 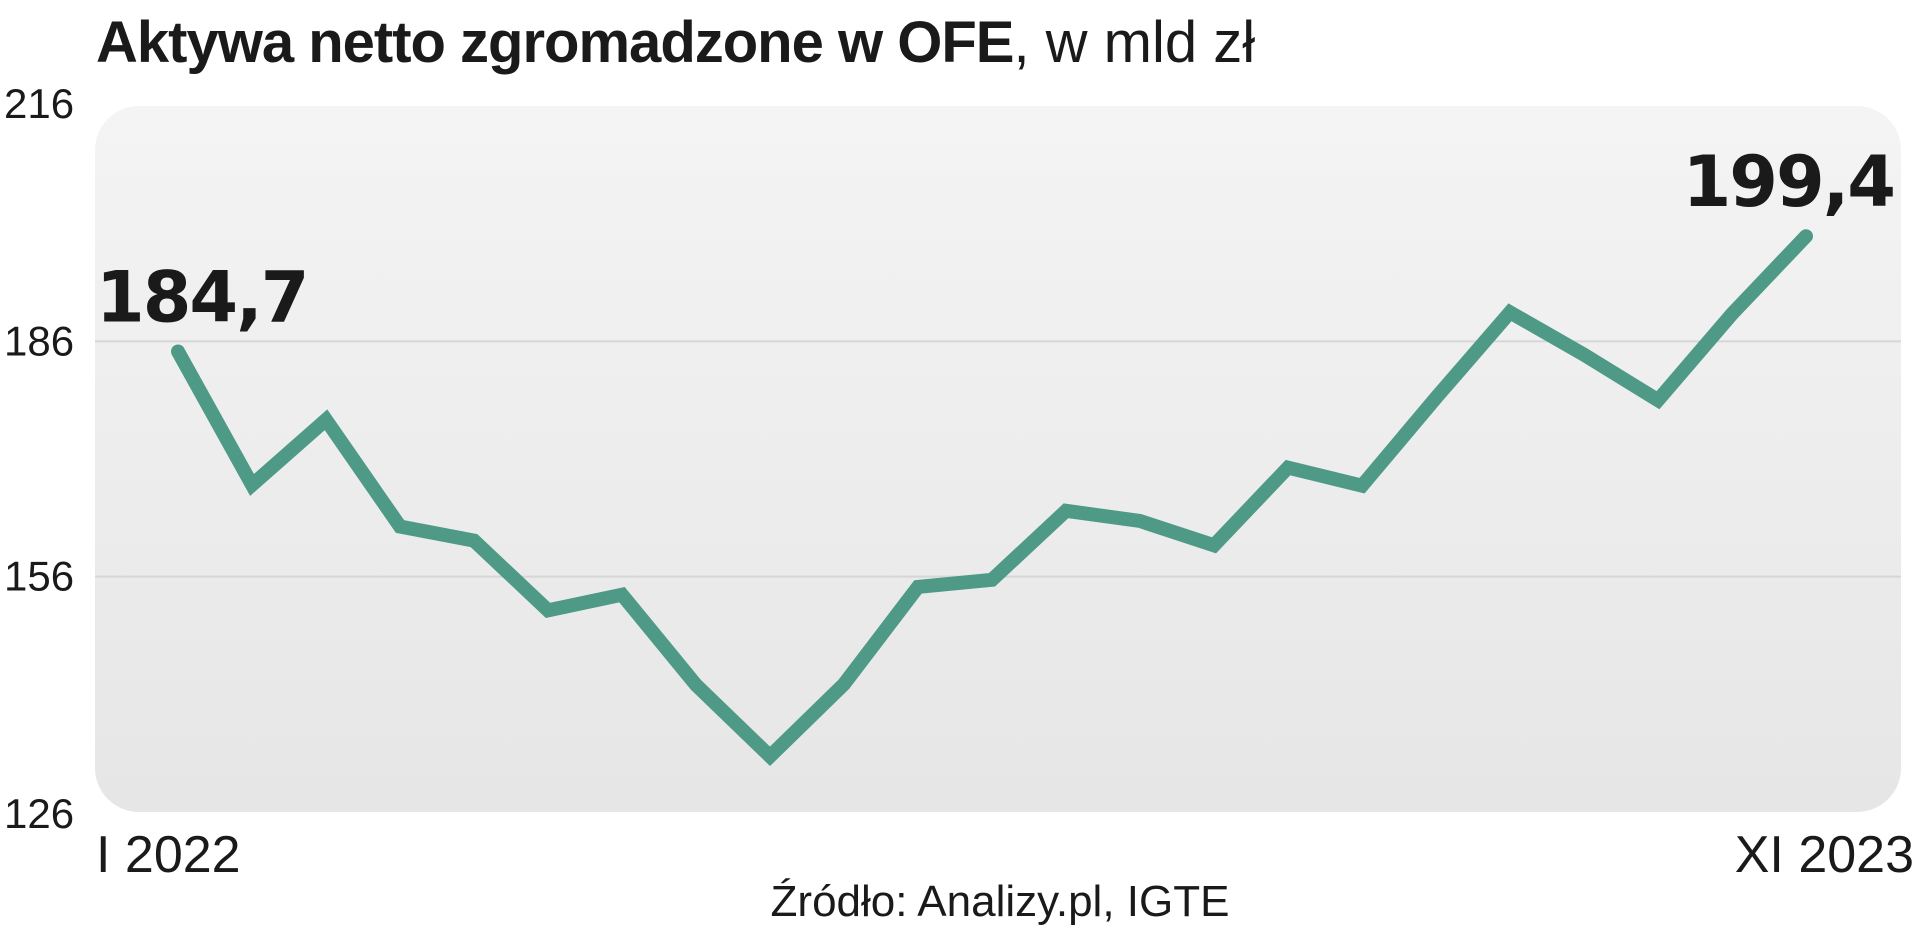 What do you see at coordinates (39, 458) in the screenshot?
I see `y-axis-ticks: 126 156 186 216` at bounding box center [39, 458].